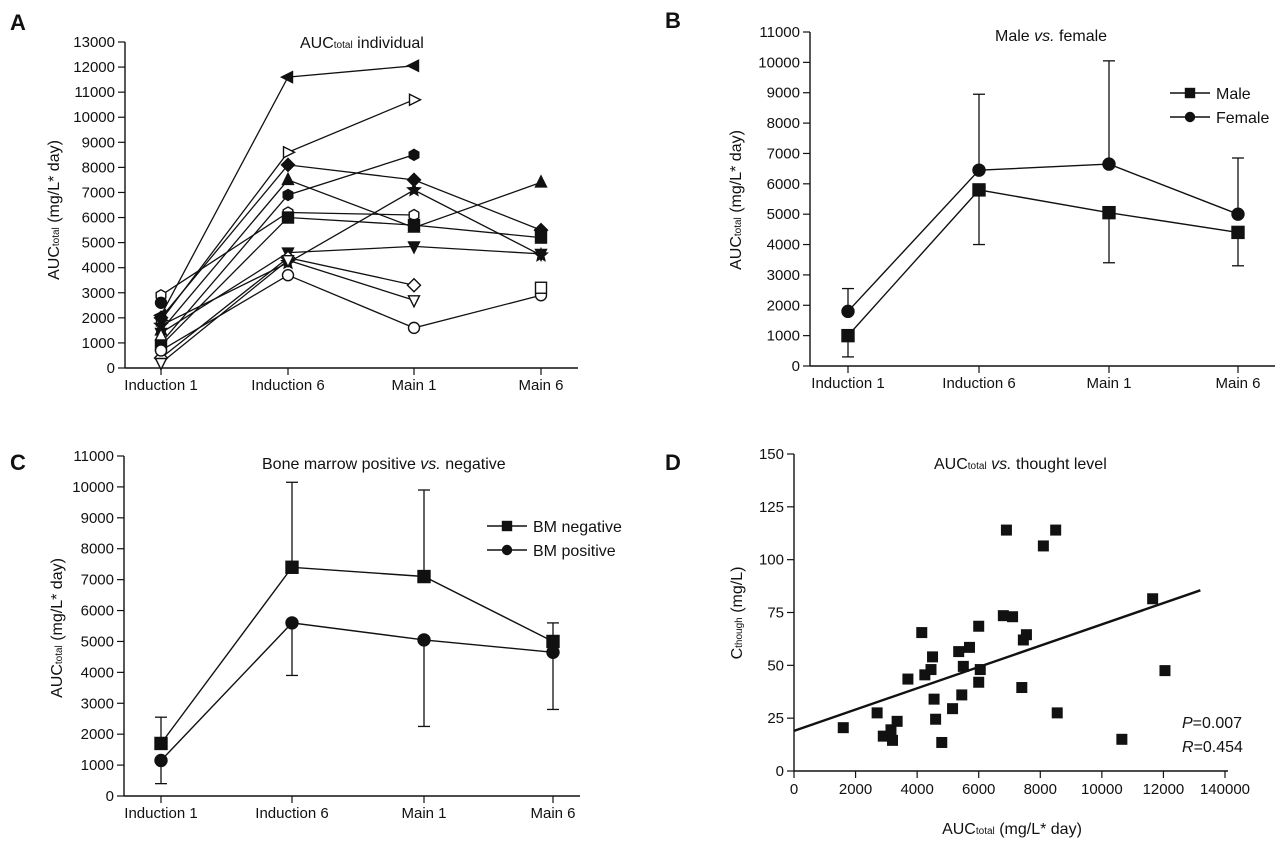  What do you see at coordinates (783, 305) in the screenshot?
I see `panel-b-y-tick-label: 2000` at bounding box center [783, 305].